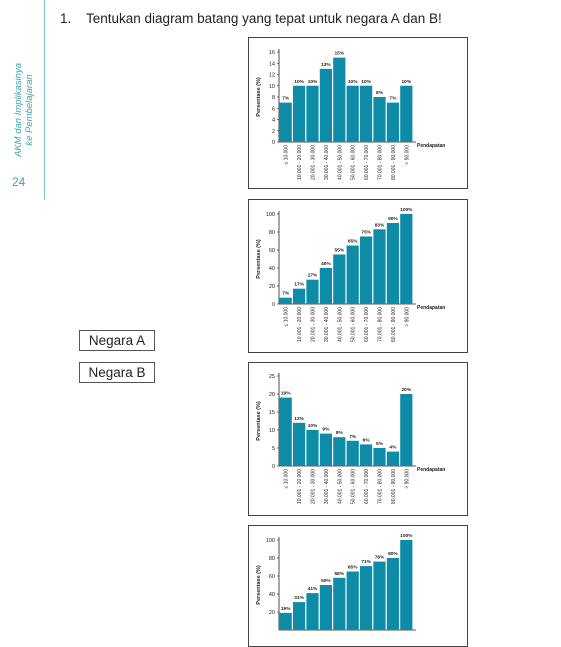 The height and width of the screenshot is (647, 561). Describe the element at coordinates (393, 448) in the screenshot. I see `data-label-8: 4%` at that location.